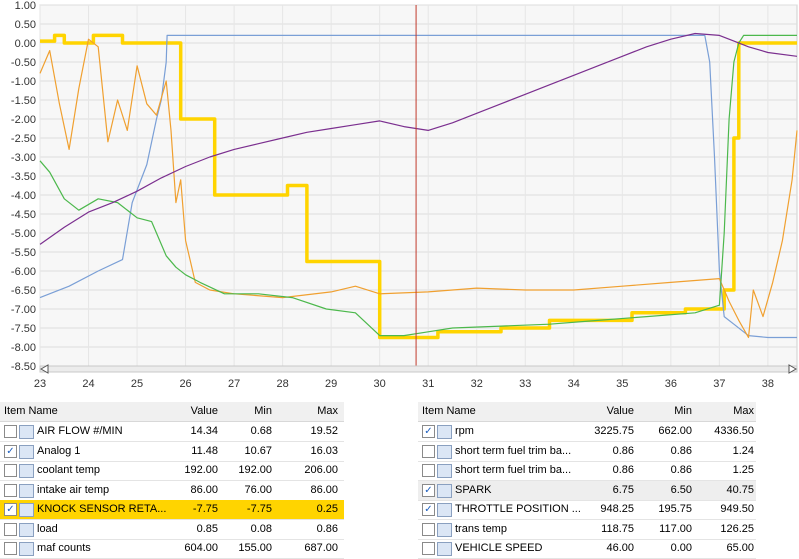 This screenshot has width=799, height=559. Describe the element at coordinates (23, 367) in the screenshot. I see `y-tick-label: -8.50` at that location.